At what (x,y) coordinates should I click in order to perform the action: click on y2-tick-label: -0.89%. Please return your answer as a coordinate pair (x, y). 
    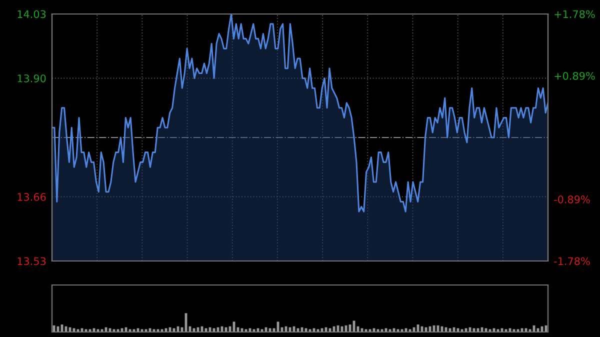
    Looking at the image, I should click on (572, 199).